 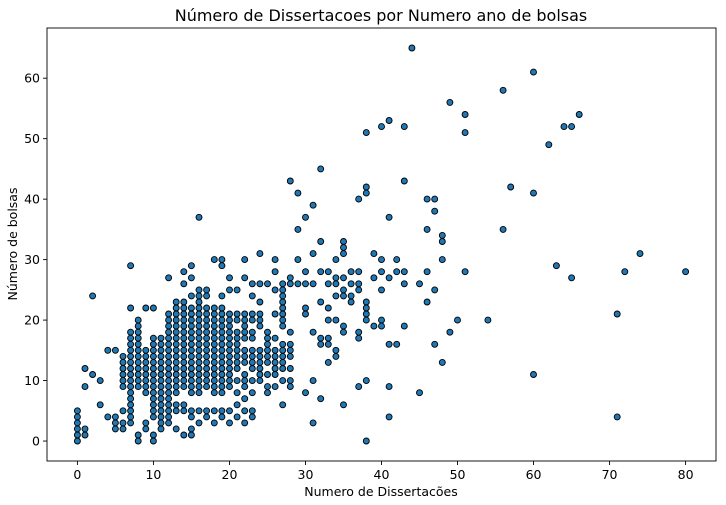 What do you see at coordinates (32, 259) in the screenshot?
I see `y-tick-label: 30` at bounding box center [32, 259].